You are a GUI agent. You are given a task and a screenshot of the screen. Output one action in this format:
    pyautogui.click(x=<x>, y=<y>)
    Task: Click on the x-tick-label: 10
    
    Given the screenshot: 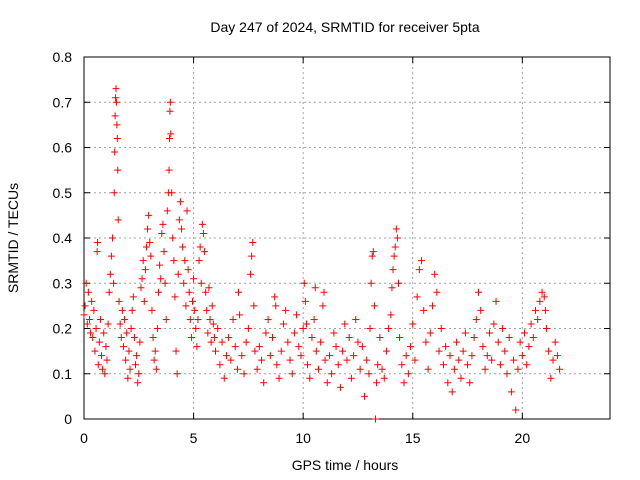 What is the action you would take?
    pyautogui.click(x=303, y=438)
    